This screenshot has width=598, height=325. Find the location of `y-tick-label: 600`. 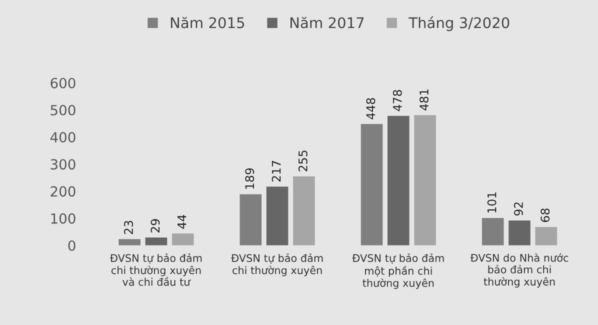

y-tick-label: 600 is located at coordinates (63, 83).